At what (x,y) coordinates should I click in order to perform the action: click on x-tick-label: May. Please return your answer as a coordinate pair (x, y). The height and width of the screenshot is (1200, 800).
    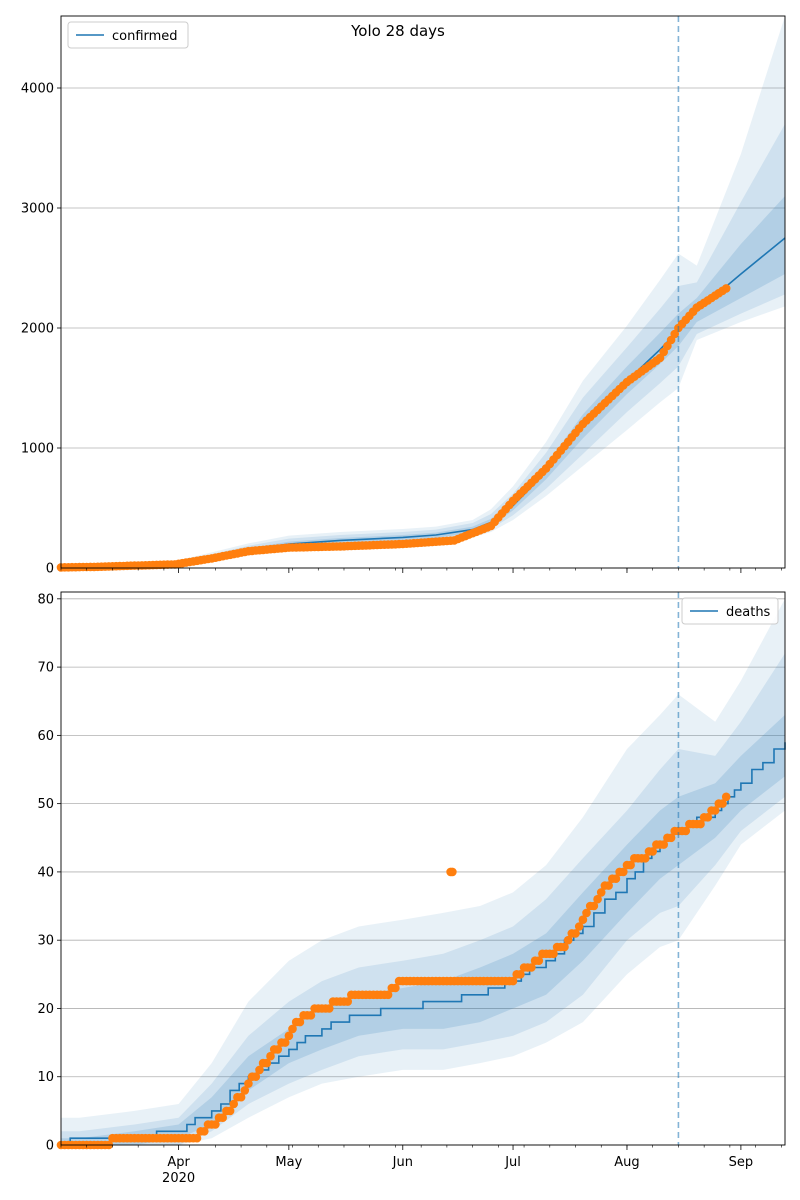
    Looking at the image, I should click on (288, 1162).